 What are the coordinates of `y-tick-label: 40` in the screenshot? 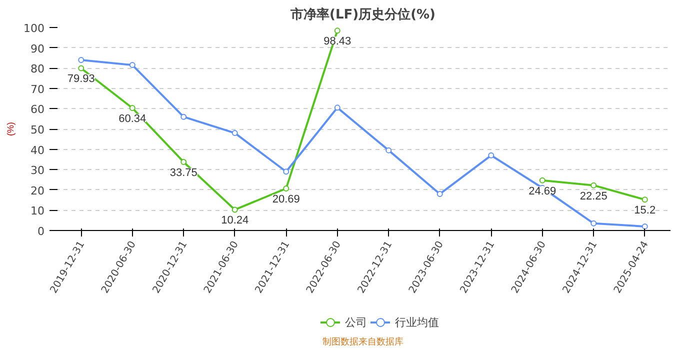 It's located at (37, 150).